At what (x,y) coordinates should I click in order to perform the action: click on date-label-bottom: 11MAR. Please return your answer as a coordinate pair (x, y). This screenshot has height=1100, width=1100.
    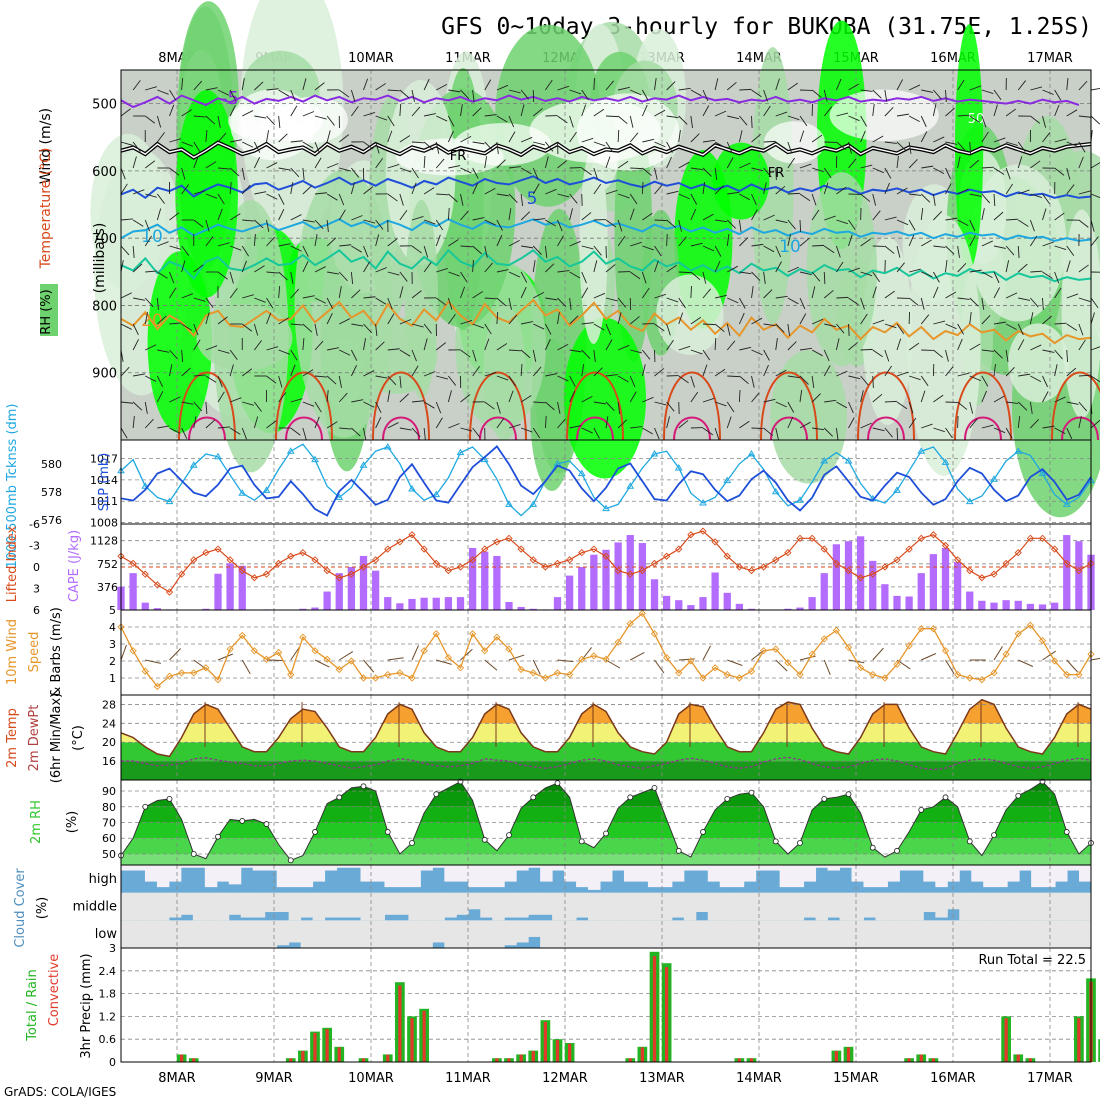
    Looking at the image, I should click on (468, 1078).